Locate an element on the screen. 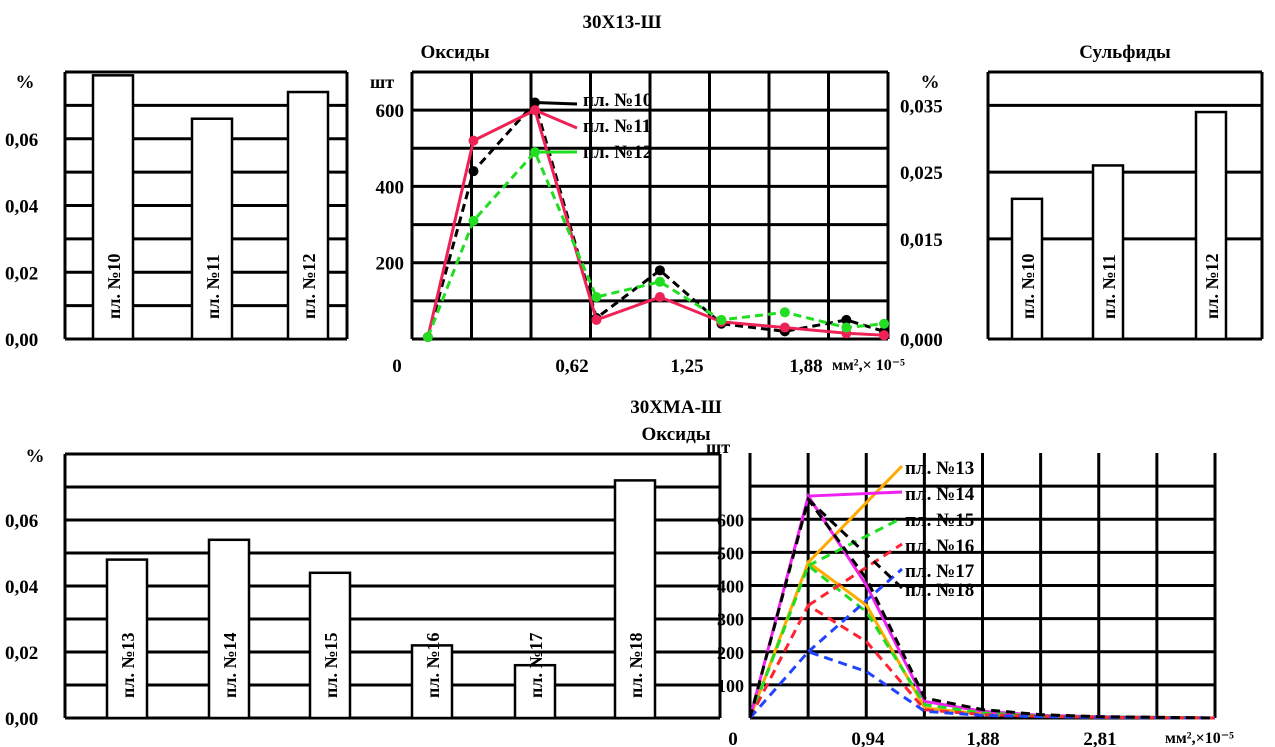 This screenshot has width=1275, height=747. legend-label: пл. №11 is located at coordinates (617, 126).